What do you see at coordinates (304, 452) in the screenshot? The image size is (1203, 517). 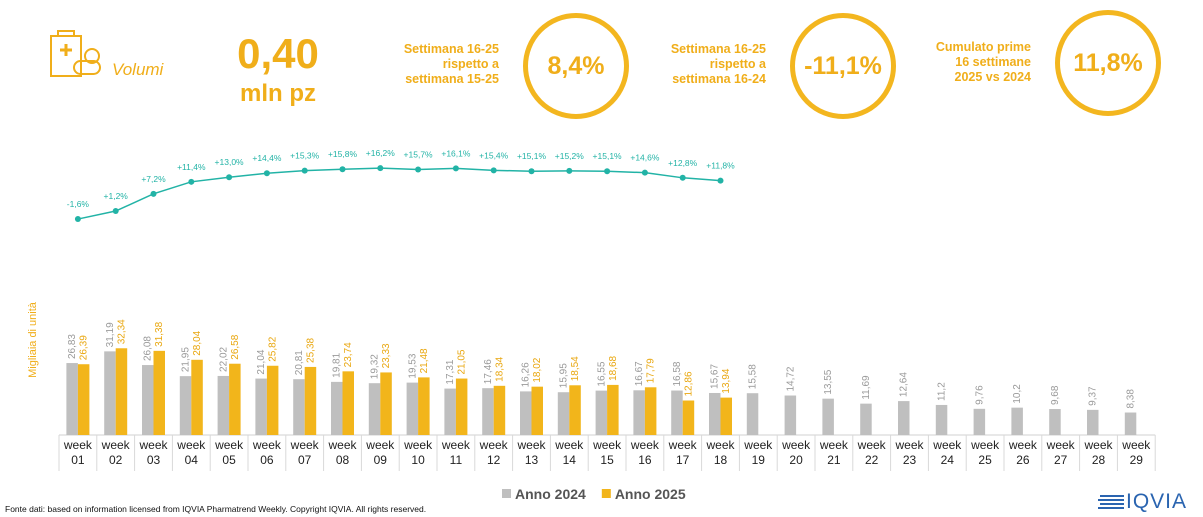 I see `x-tick-label: week 07` at bounding box center [304, 452].